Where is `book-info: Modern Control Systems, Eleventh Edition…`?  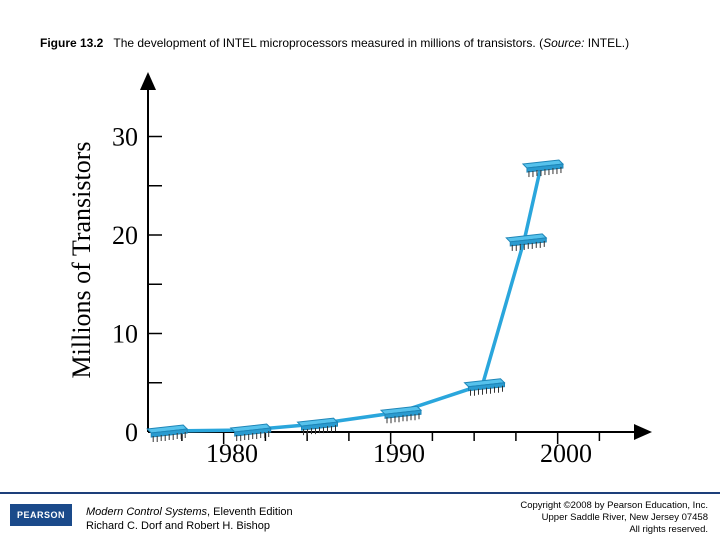
book-info: Modern Control Systems, Eleventh Edition… is located at coordinates (189, 519).